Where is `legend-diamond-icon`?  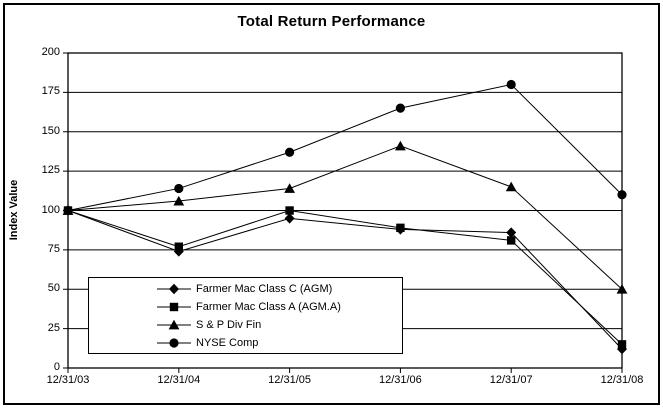 legend-diamond-icon is located at coordinates (174, 289).